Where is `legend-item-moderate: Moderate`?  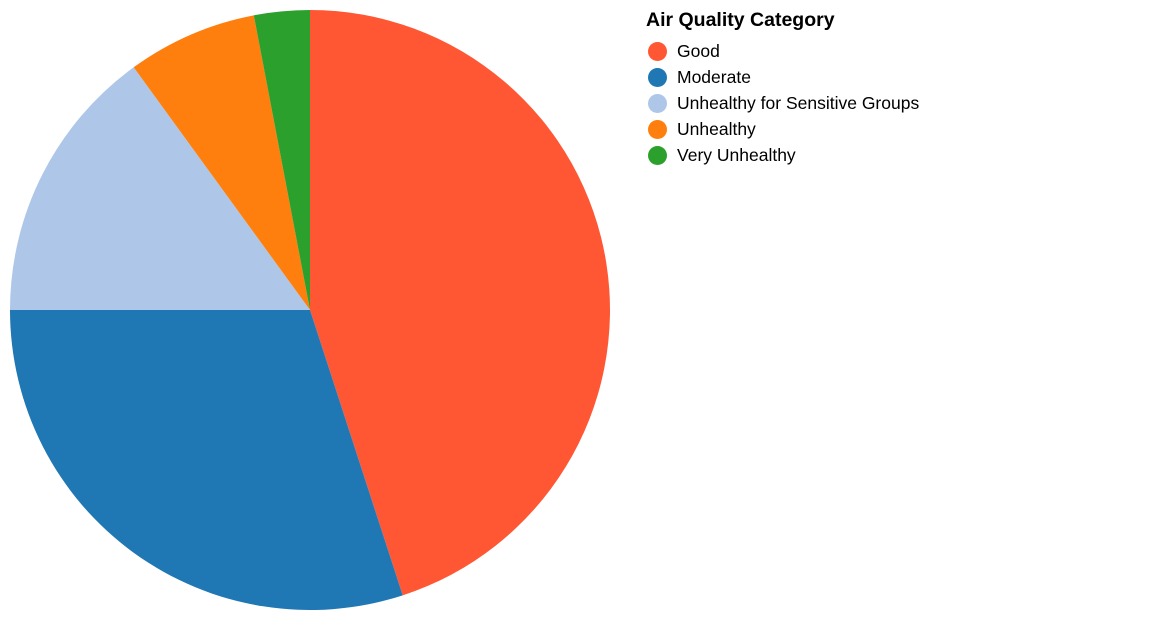
legend-item-moderate: Moderate is located at coordinates (782, 77).